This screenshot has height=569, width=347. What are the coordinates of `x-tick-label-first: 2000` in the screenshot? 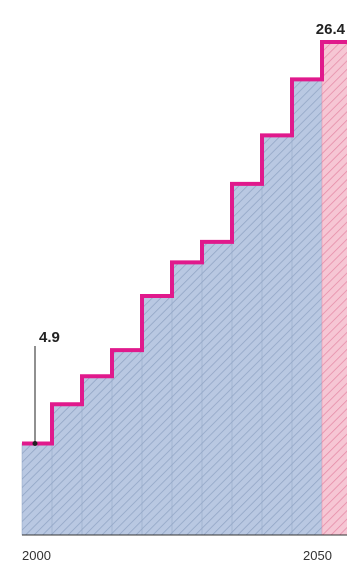 It's located at (36, 555).